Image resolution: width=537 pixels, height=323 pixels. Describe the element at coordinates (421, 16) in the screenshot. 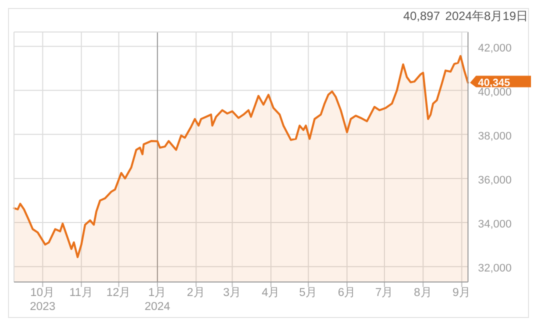

I see `text: 40,897` at that location.